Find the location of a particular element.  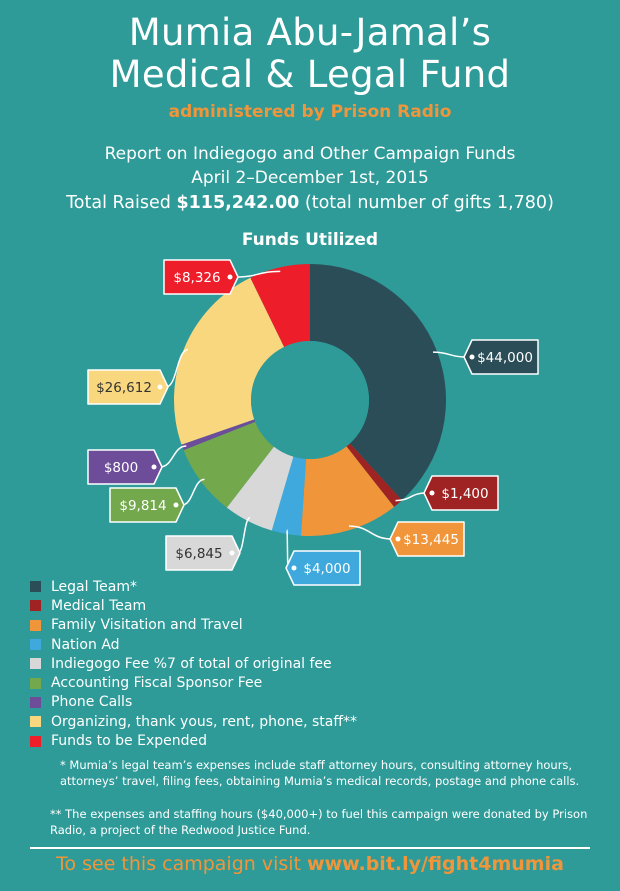

slice-organizing-thank-yous-rent-phone-staff is located at coordinates (229, 361).